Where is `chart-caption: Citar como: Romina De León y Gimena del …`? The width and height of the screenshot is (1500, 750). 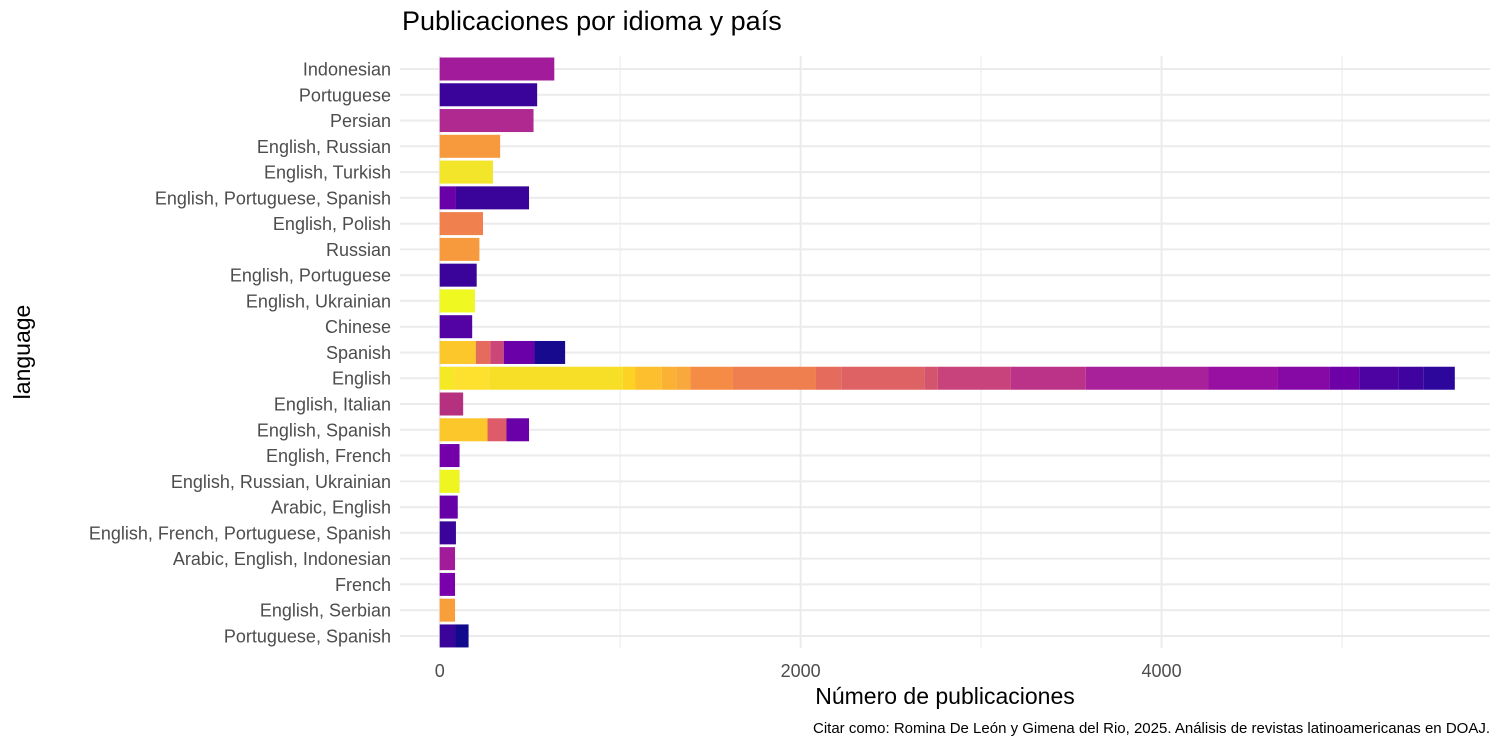
chart-caption: Citar como: Romina De León y Gimena del … is located at coordinates (1151, 728).